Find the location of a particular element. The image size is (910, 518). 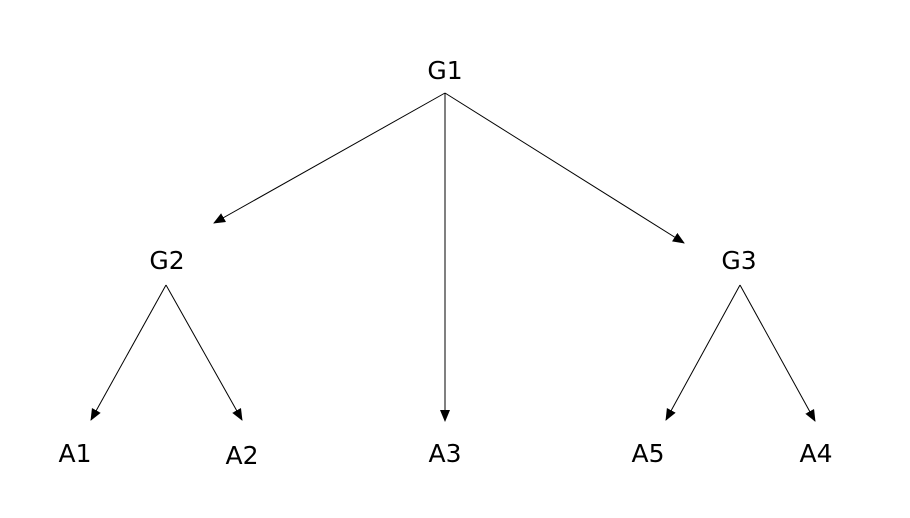

edge-g2-a1 is located at coordinates (128, 352).